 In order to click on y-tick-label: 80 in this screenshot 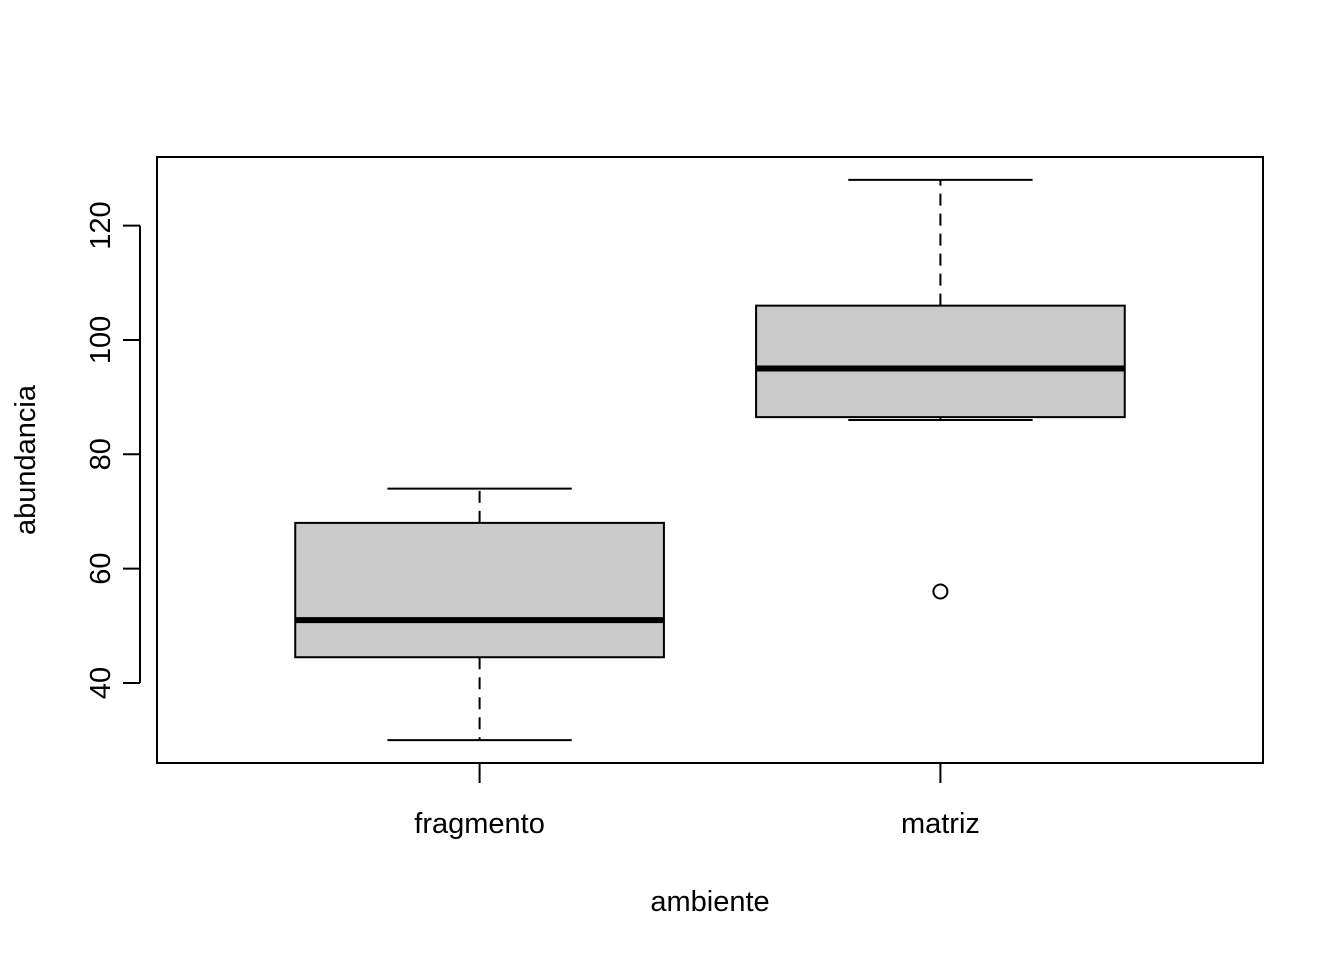, I will do `click(101, 454)`.